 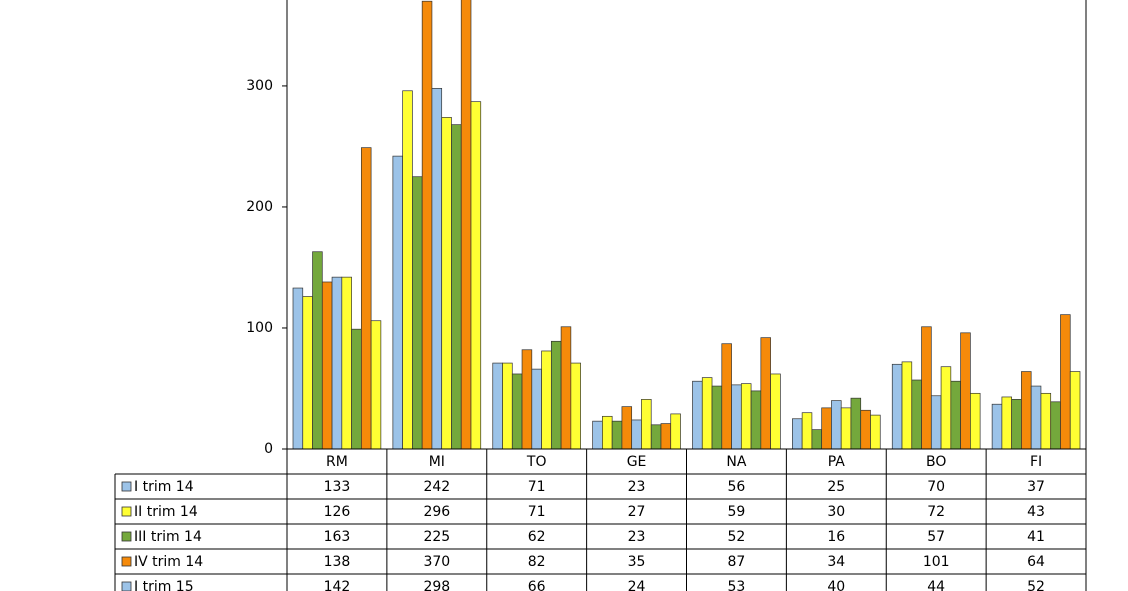 What do you see at coordinates (337, 537) in the screenshot?
I see `table-cell: 163` at bounding box center [337, 537].